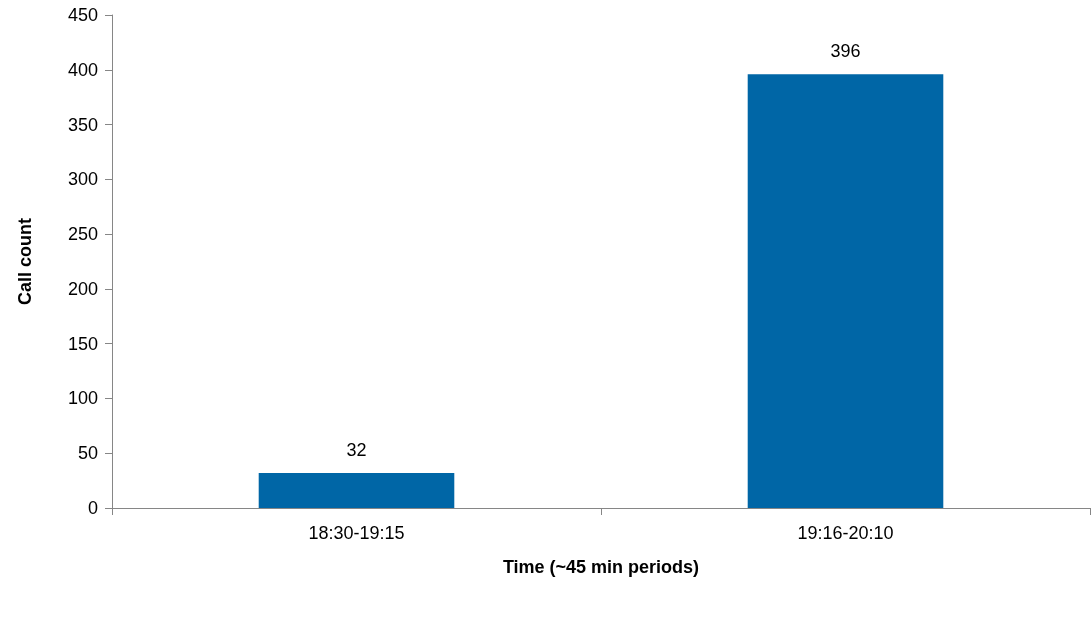 This screenshot has width=1092, height=619. What do you see at coordinates (82, 288) in the screenshot?
I see `y-tick-label: 200` at bounding box center [82, 288].